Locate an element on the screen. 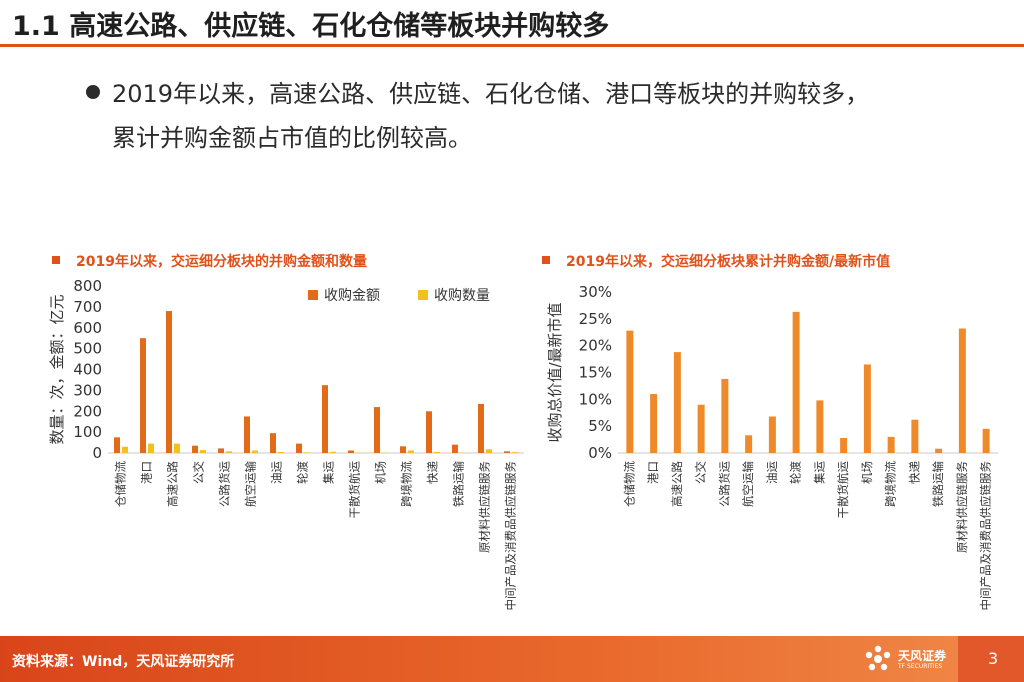 Image resolution: width=1024 pixels, height=682 pixels. chart1-y-axis-label: 数量：次，金额：亿元 is located at coordinates (57, 369).